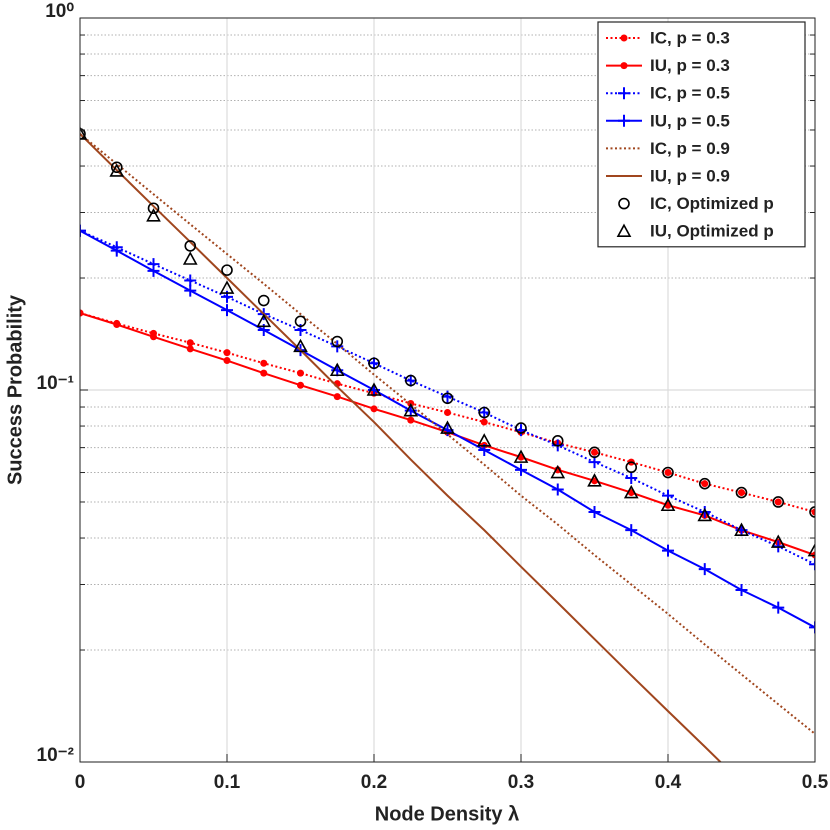 This screenshot has width=830, height=830. I want to click on y-axis-label: Success Probability, so click(15, 389).